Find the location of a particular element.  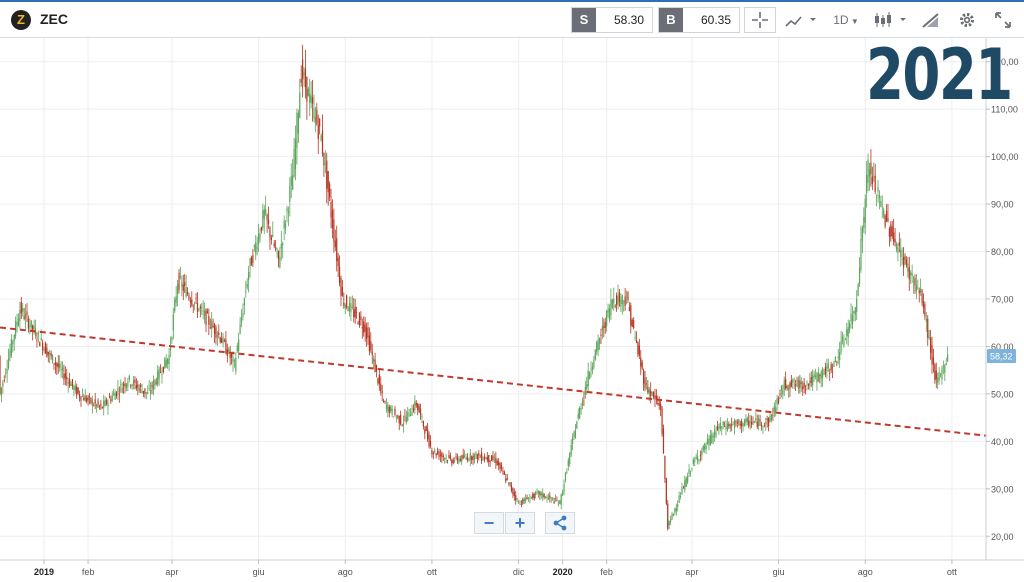

timeframe-button: 1D ▼ is located at coordinates (846, 20).